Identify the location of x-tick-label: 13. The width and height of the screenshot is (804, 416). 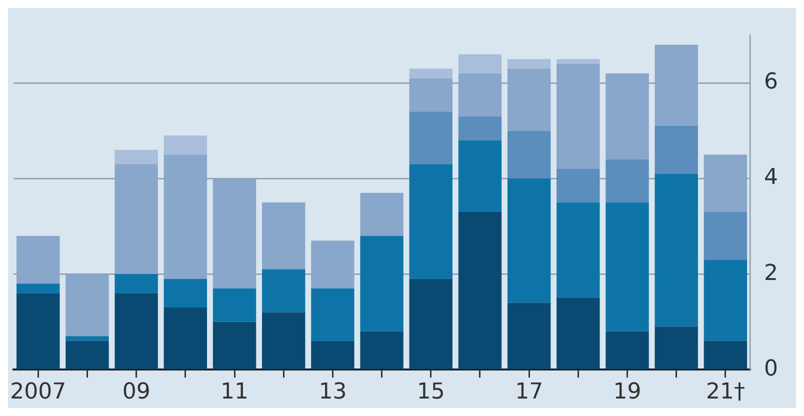
(332, 392).